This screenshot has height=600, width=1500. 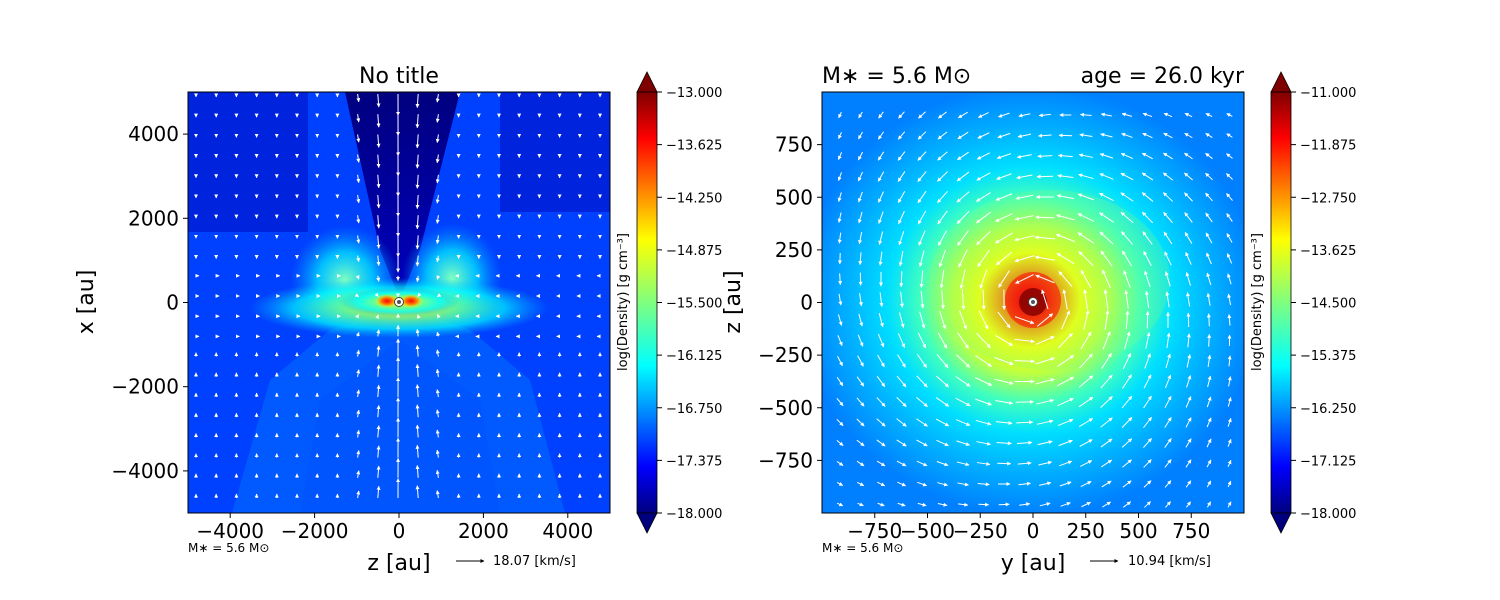 What do you see at coordinates (534, 561) in the screenshot?
I see `left-quiver-key-label: 18.07 [km/s]` at bounding box center [534, 561].